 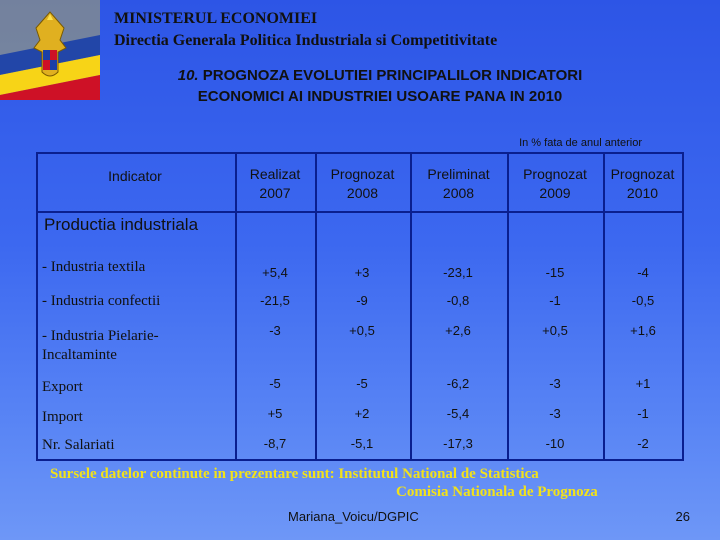 I want to click on table-cell: -9, so click(x=362, y=300).